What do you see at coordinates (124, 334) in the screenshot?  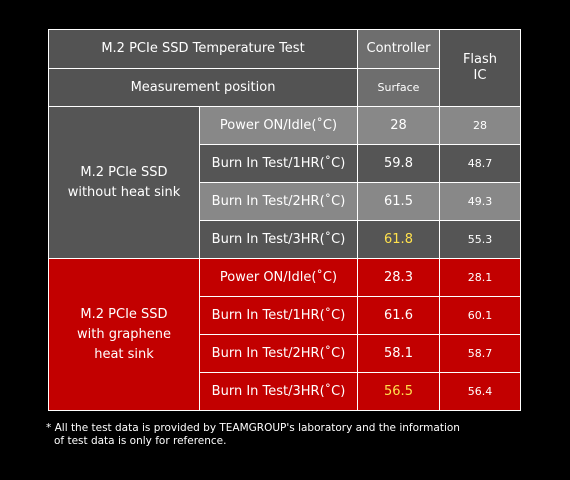 I see `group-label-graphene-heatsink: M.2 PCIe SSD with graphene heat sink` at bounding box center [124, 334].